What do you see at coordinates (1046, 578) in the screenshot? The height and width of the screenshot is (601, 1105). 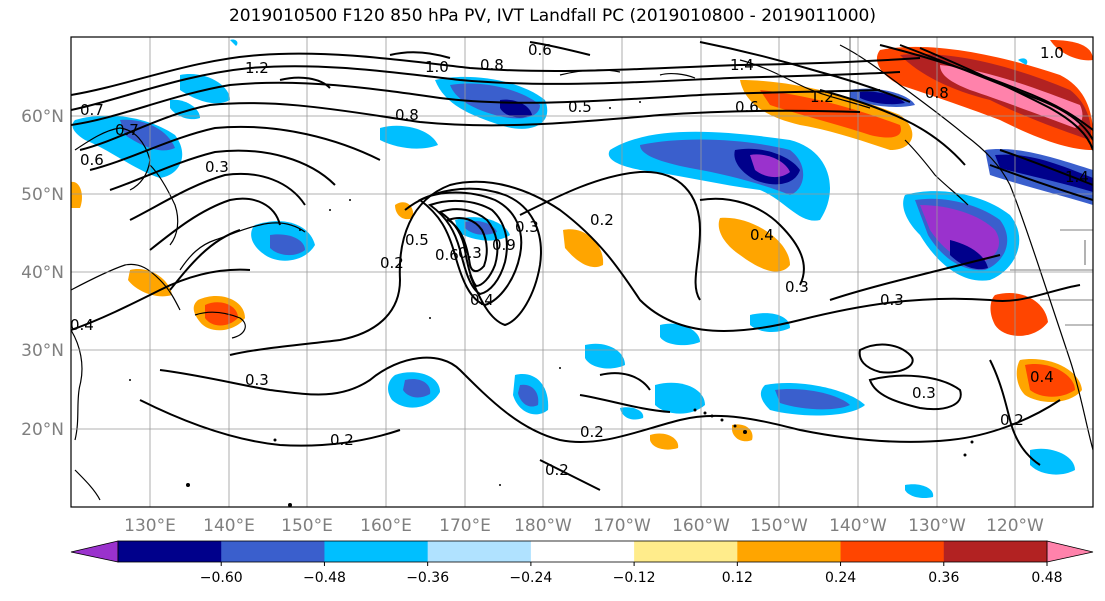 I see `colorbar-tick-label: 0.48` at bounding box center [1046, 578].